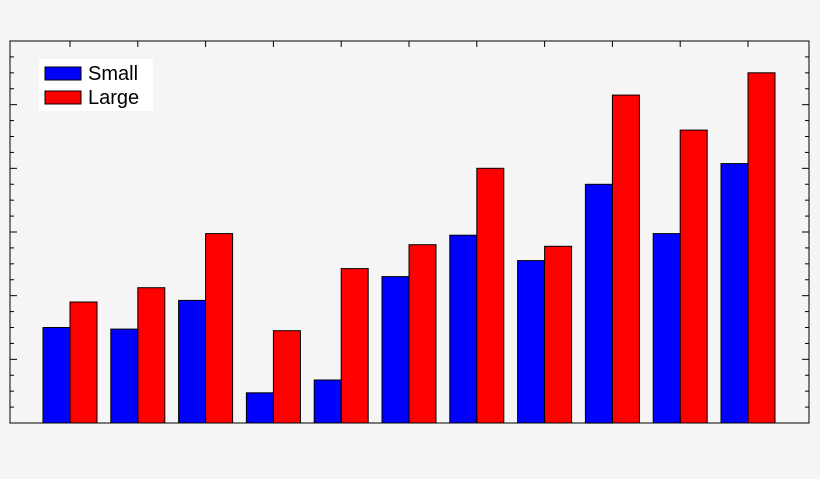  What do you see at coordinates (63, 97) in the screenshot?
I see `legend-swatch-large` at bounding box center [63, 97].